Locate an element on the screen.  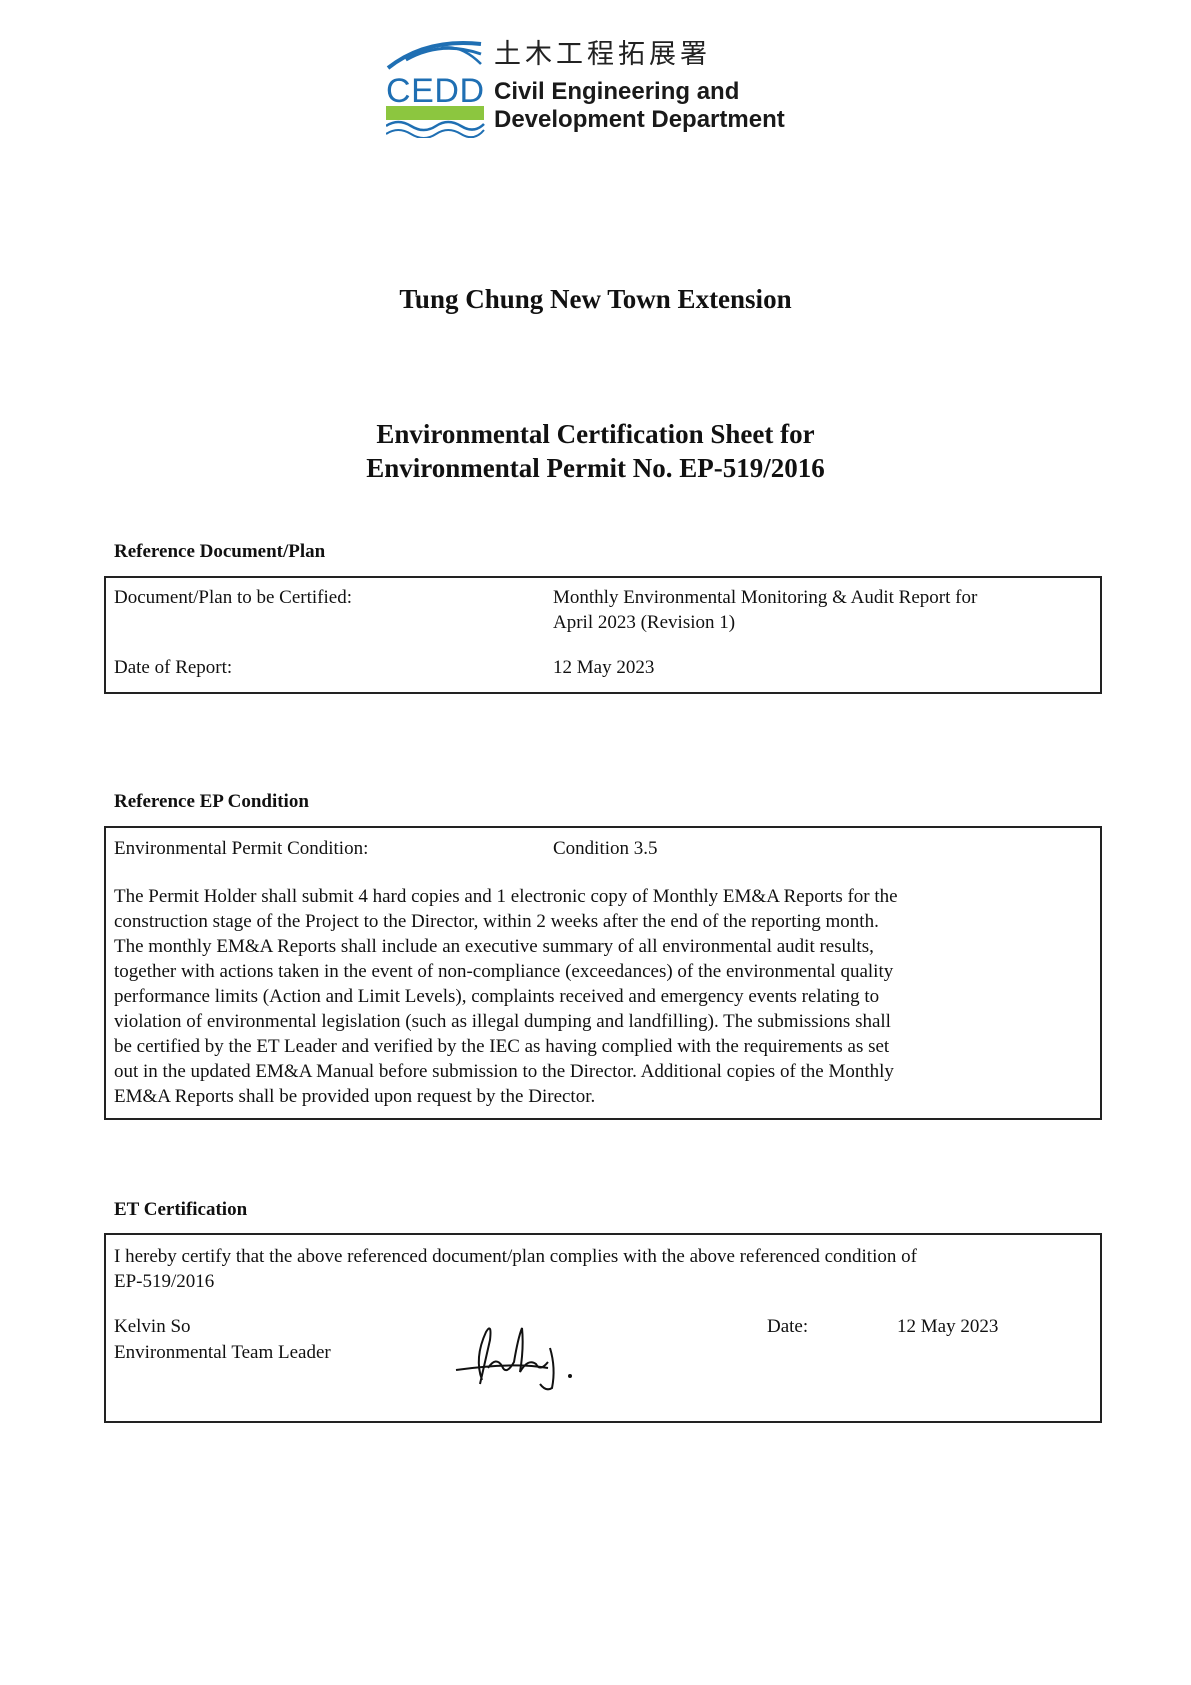
et-certification-heading: ET Certification is located at coordinates (181, 1209).